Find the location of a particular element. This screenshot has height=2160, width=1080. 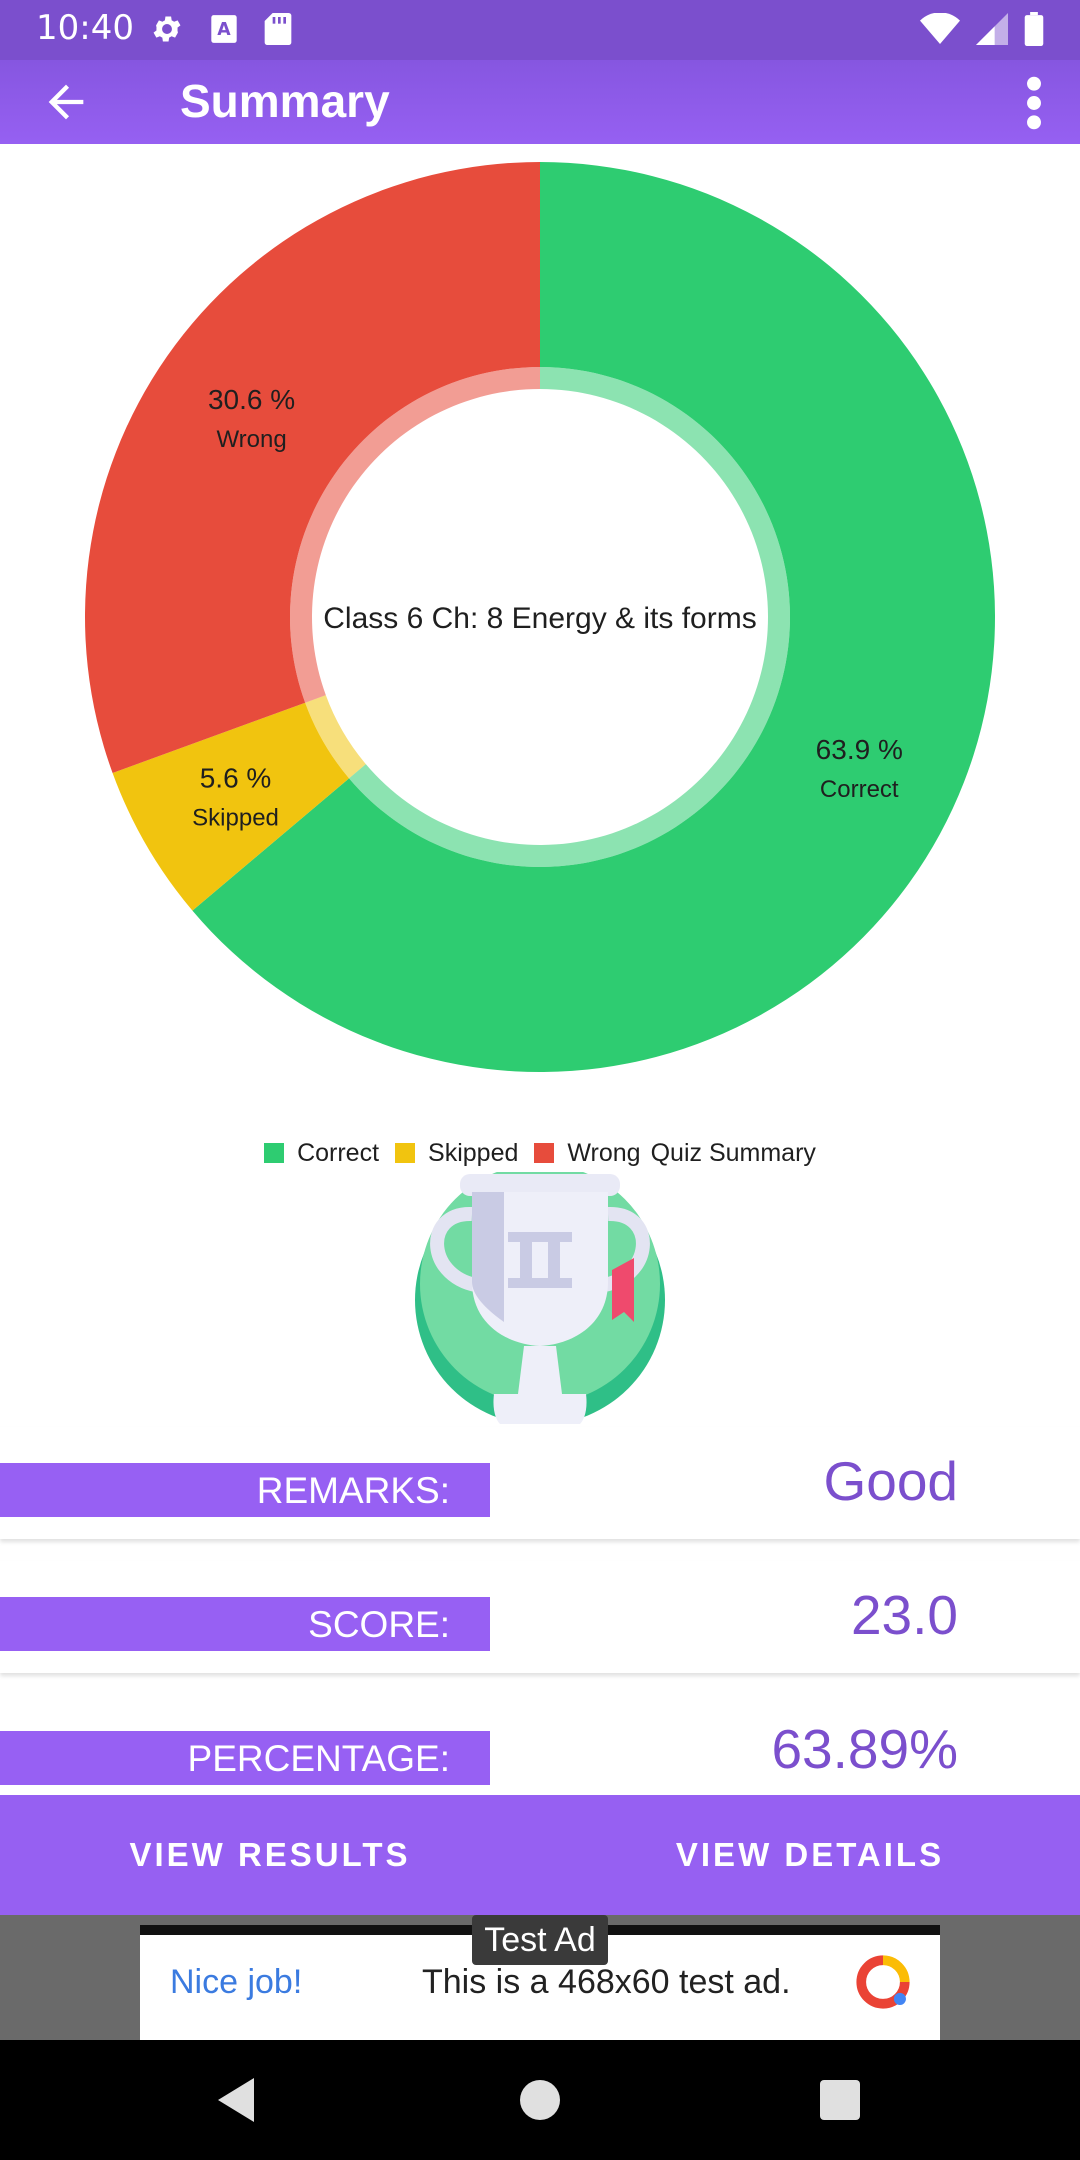

legend-item-wrong: Wrong Quiz Summary is located at coordinates (675, 1153).